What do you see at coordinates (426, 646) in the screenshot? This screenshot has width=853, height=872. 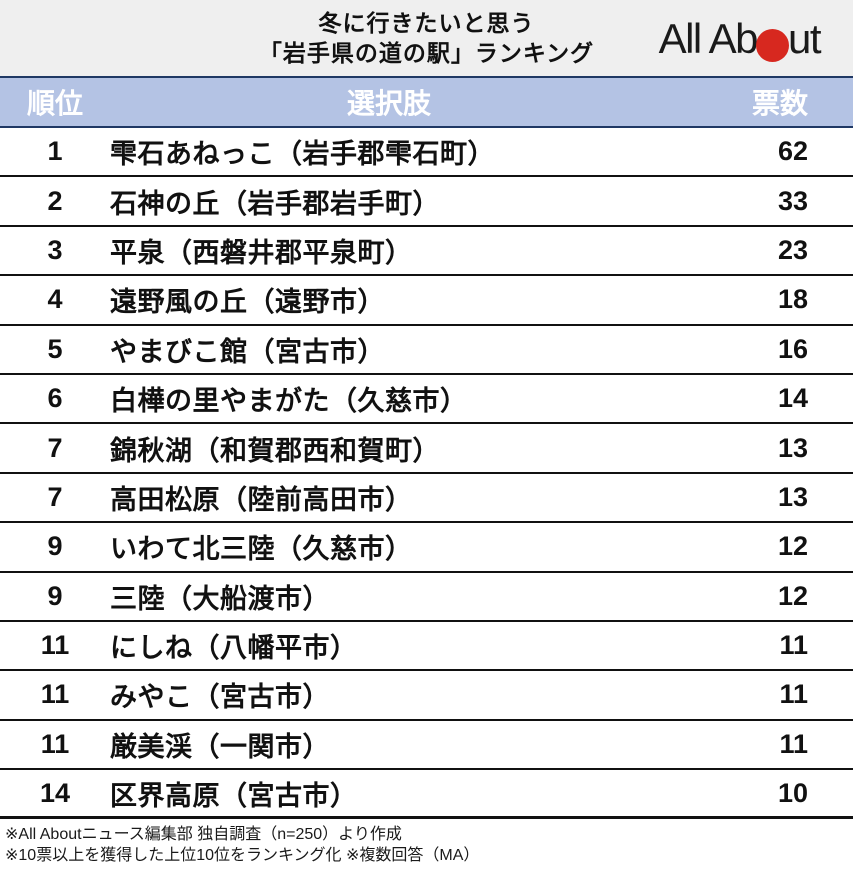 I see `table-row: 11 にしね（八幡平市） 11` at bounding box center [426, 646].